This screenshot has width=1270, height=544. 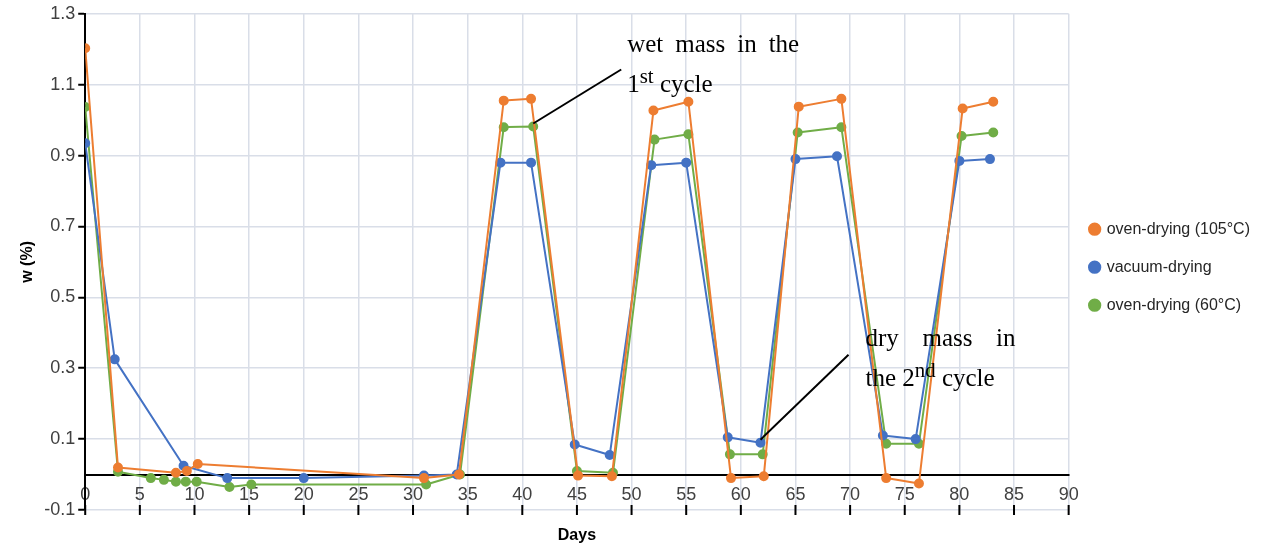 What do you see at coordinates (850, 494) in the screenshot?
I see `x-tick-label: 70` at bounding box center [850, 494].